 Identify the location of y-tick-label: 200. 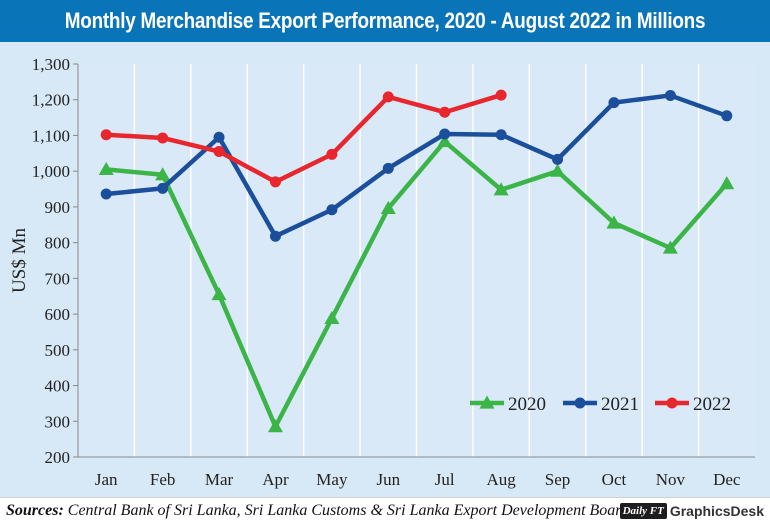
(58, 457).